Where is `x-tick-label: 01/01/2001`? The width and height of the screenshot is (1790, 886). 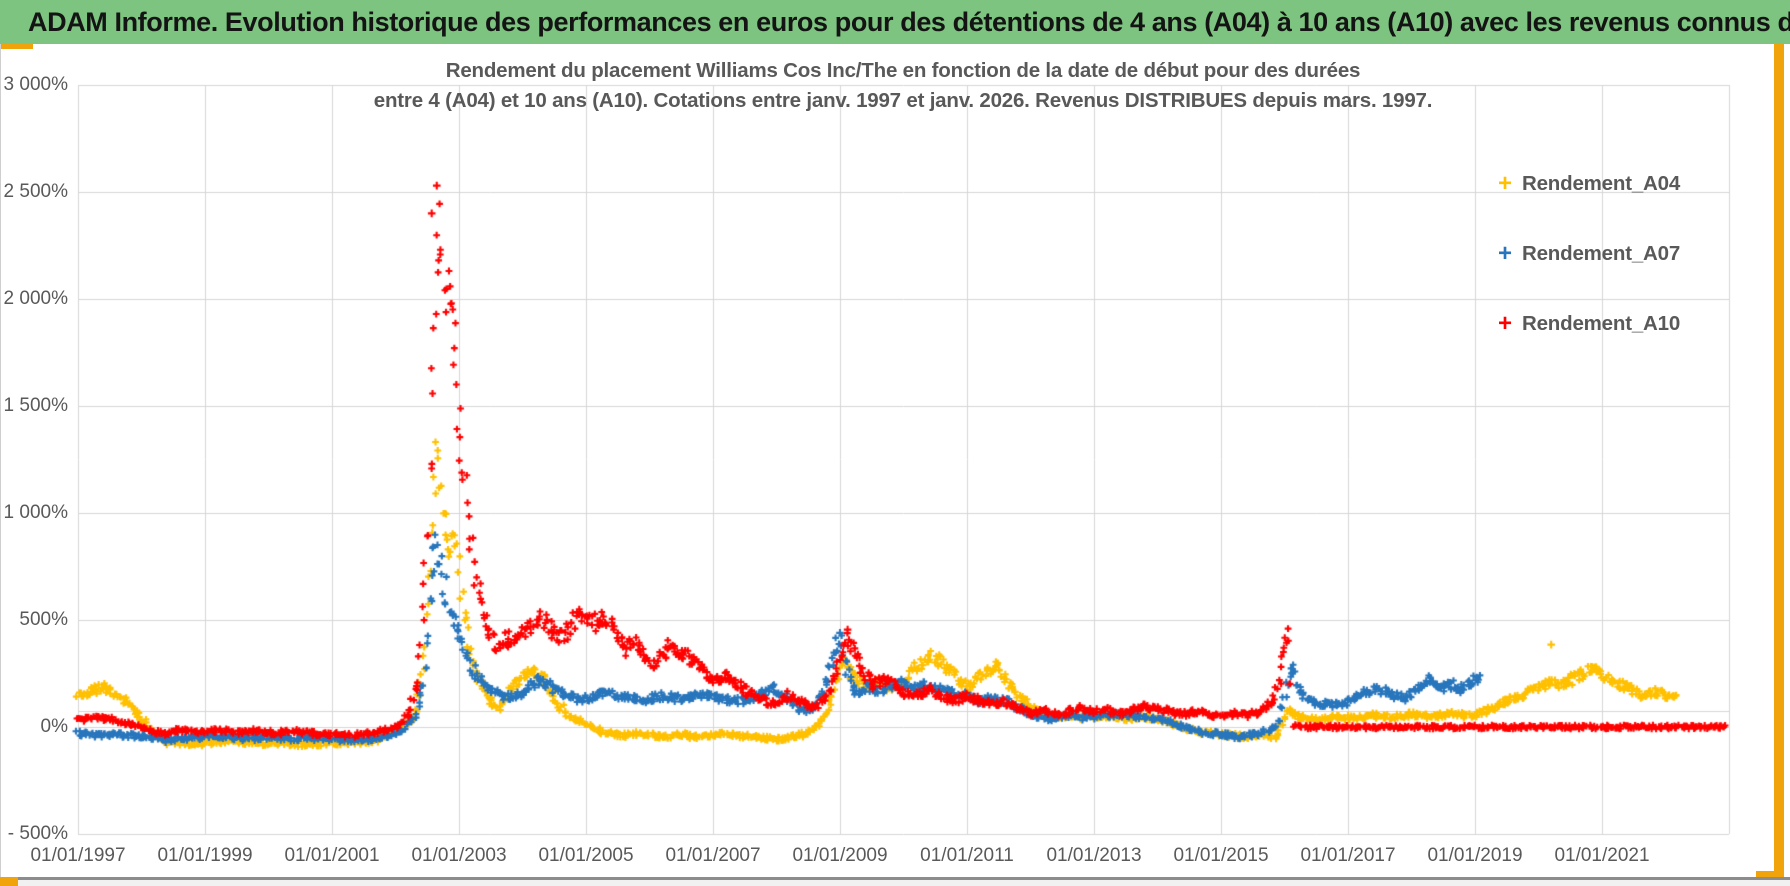 x-tick-label: 01/01/2001 is located at coordinates (332, 855).